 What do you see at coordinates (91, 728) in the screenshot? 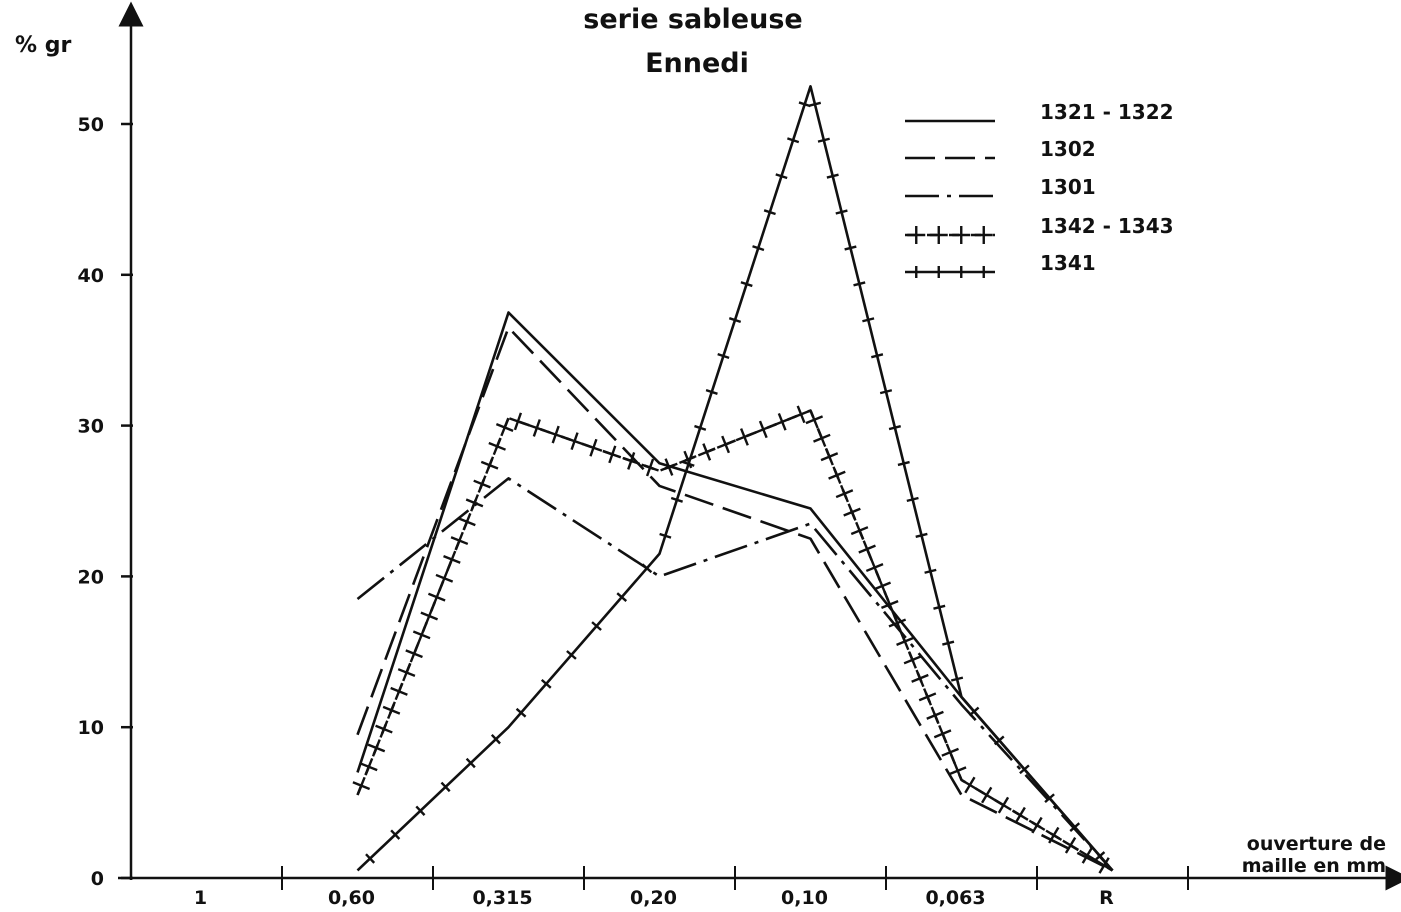
I see `y-tick-label: 10` at bounding box center [91, 728].